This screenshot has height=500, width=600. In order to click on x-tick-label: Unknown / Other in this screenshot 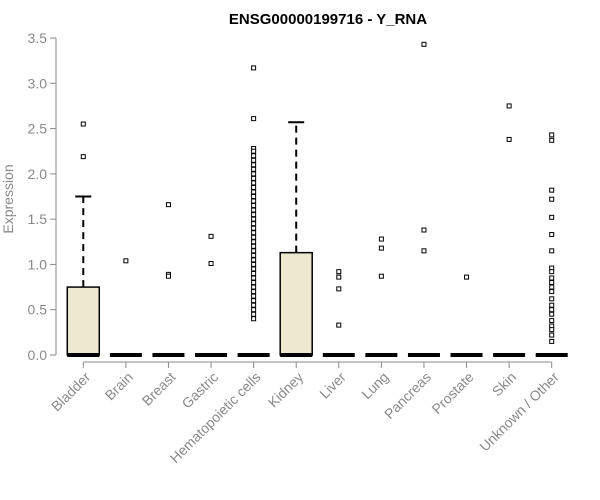, I will do `click(519, 412)`.